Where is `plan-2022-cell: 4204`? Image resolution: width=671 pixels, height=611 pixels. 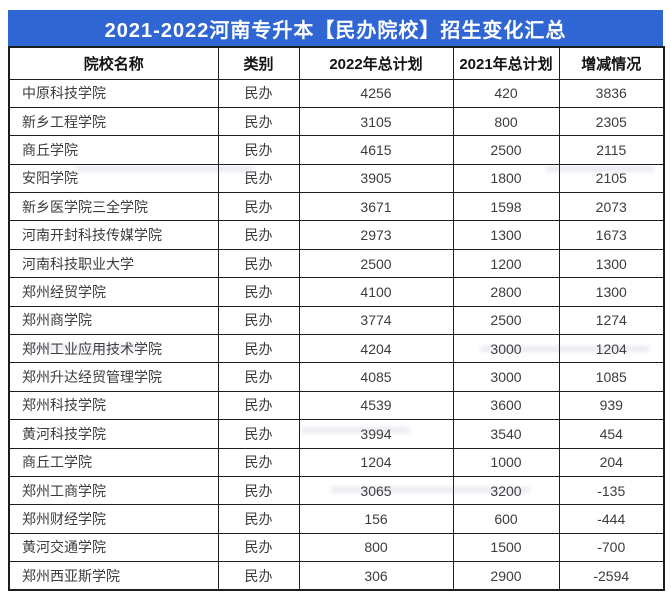 plan-2022-cell: 4204 is located at coordinates (376, 349).